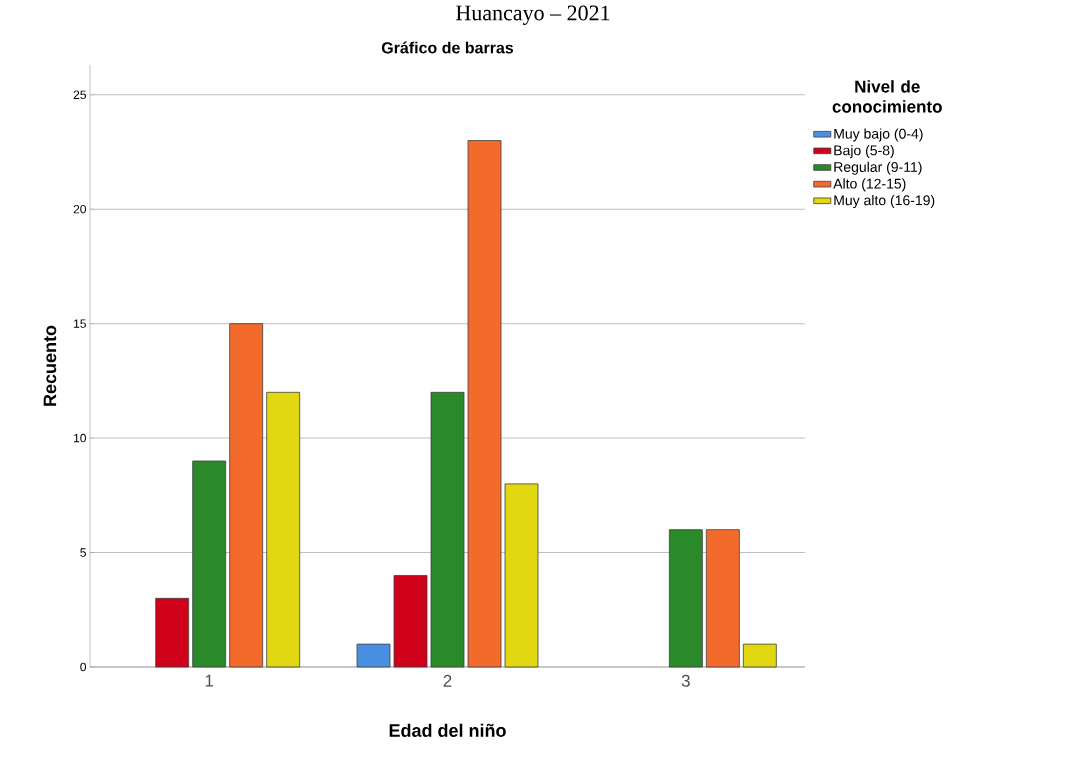 This screenshot has width=1067, height=769. I want to click on y-tick-label: 15, so click(80, 323).